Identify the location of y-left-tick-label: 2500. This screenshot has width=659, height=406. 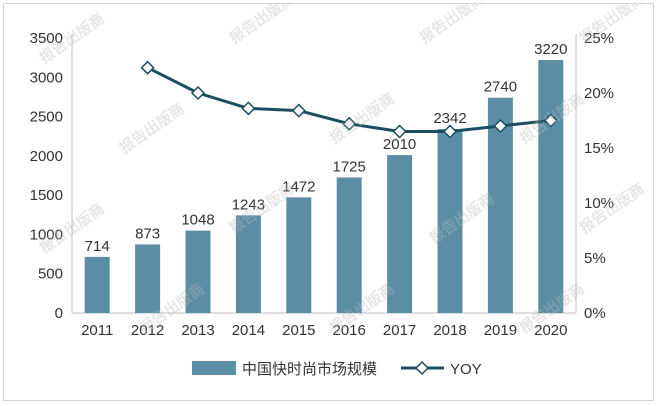
(46, 117).